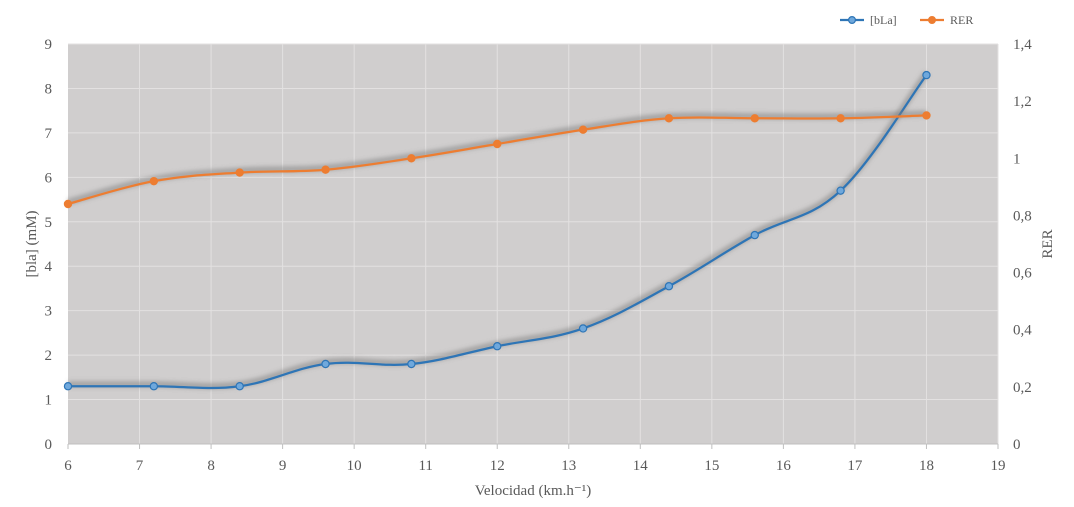 This screenshot has height=507, width=1074. Describe the element at coordinates (49, 267) in the screenshot. I see `y-left-tick-label: 4` at that location.